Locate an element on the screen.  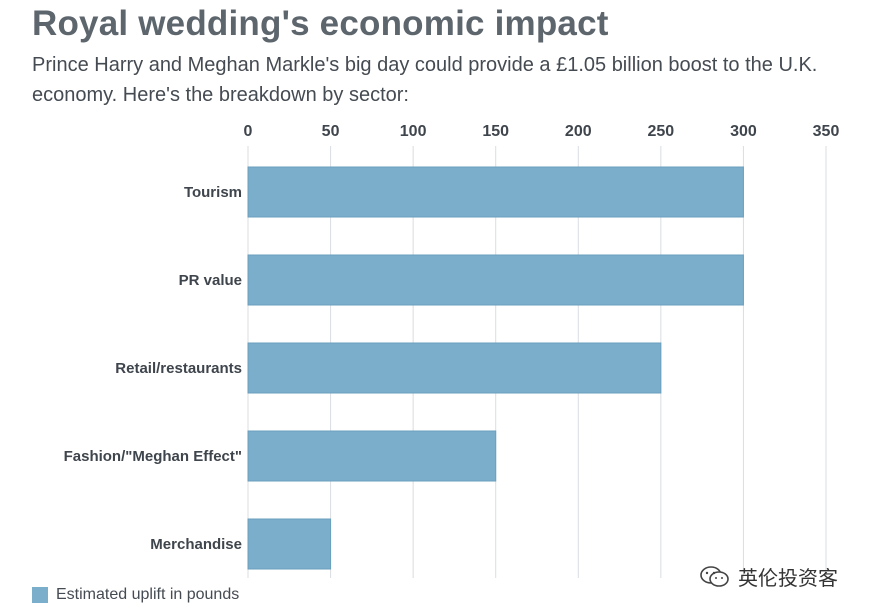
category-label: Fashion/"Meghan Effect" is located at coordinates (153, 456).